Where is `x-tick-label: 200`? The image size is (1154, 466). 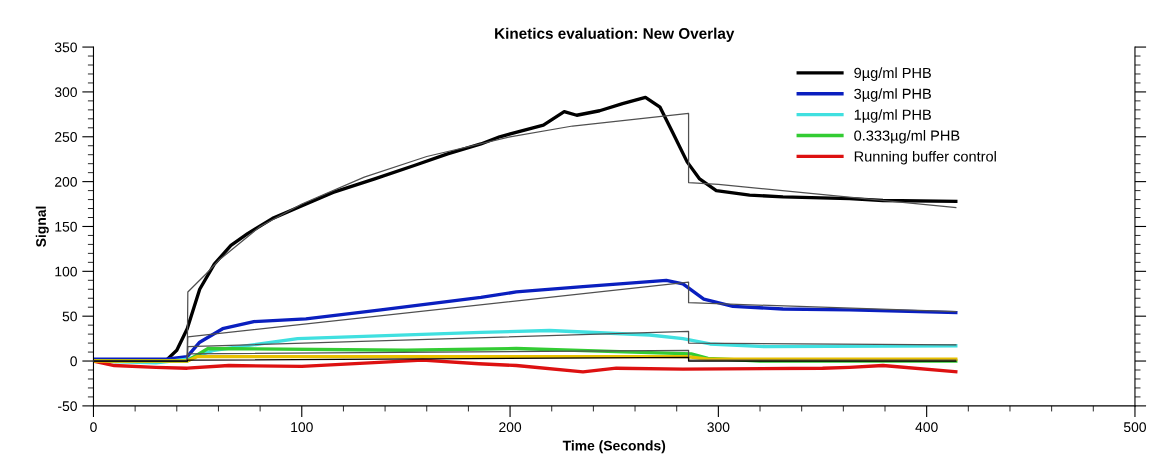 x-tick-label: 200 is located at coordinates (510, 427).